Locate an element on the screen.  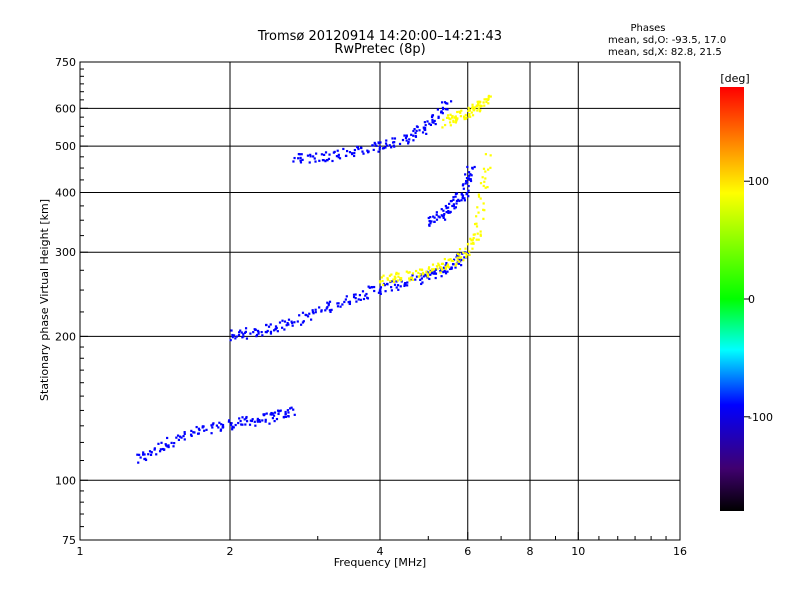
y-tick-label: 100 is located at coordinates (65, 480).